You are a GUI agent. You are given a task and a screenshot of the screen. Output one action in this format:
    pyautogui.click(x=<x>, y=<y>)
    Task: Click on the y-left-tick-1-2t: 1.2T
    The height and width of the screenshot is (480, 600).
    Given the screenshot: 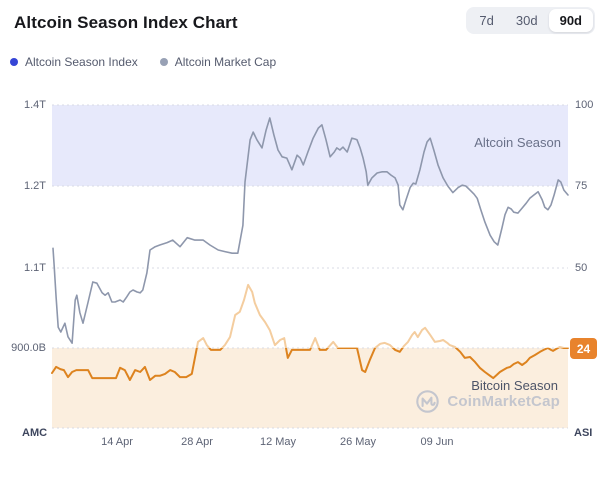 What is the action you would take?
    pyautogui.click(x=34, y=186)
    